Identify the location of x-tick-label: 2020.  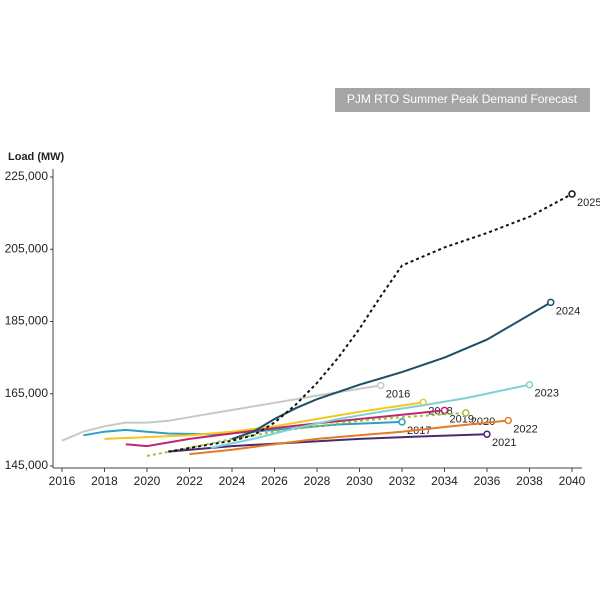
(147, 481).